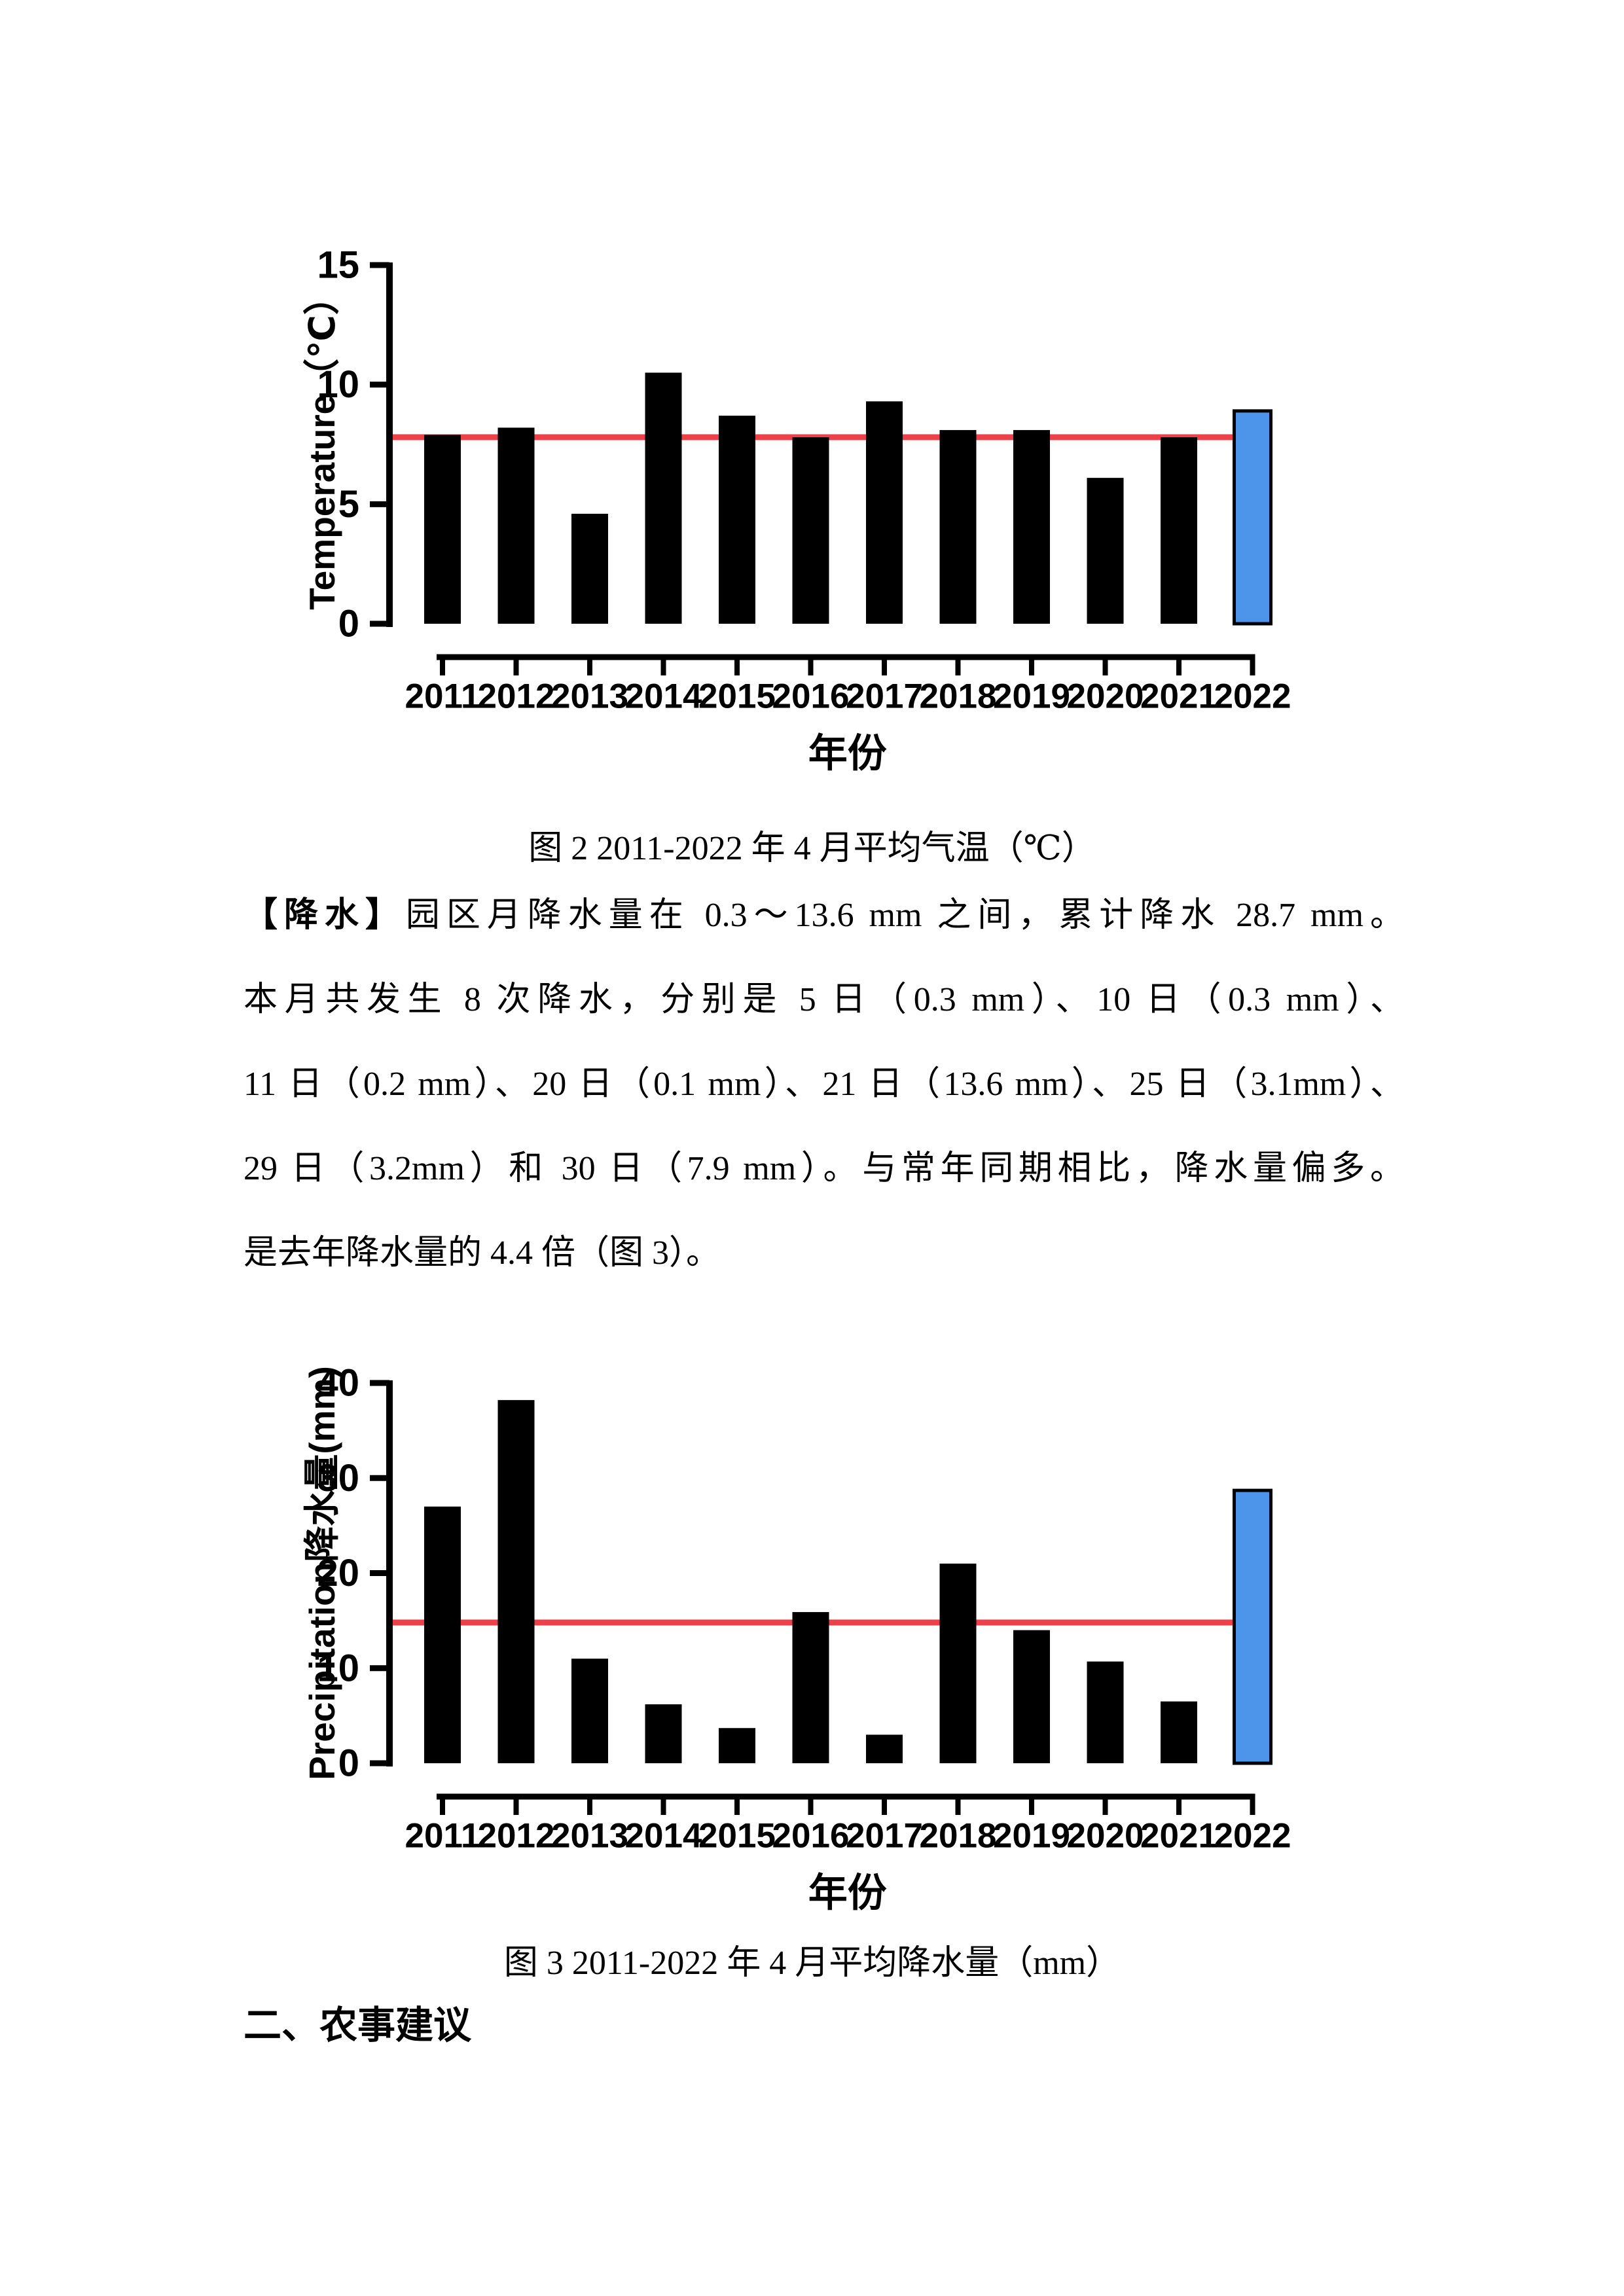 This screenshot has width=1624, height=2296. Describe the element at coordinates (812, 848) in the screenshot. I see `figure2-caption: 图 2 2011-2022 年 4 月平均气温（℃）` at that location.